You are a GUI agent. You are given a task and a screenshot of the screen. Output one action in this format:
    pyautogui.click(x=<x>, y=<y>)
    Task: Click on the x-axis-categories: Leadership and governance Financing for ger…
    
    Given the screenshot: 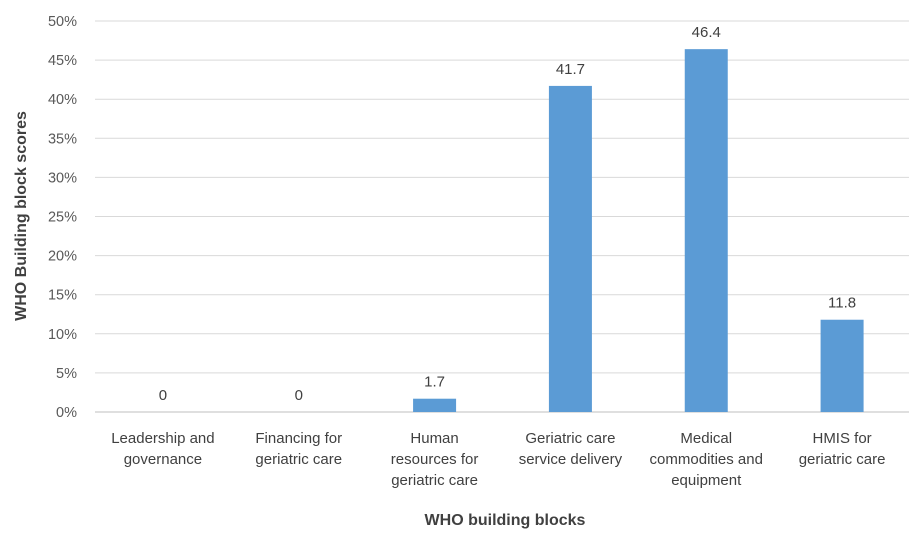 What is the action you would take?
    pyautogui.click(x=498, y=459)
    